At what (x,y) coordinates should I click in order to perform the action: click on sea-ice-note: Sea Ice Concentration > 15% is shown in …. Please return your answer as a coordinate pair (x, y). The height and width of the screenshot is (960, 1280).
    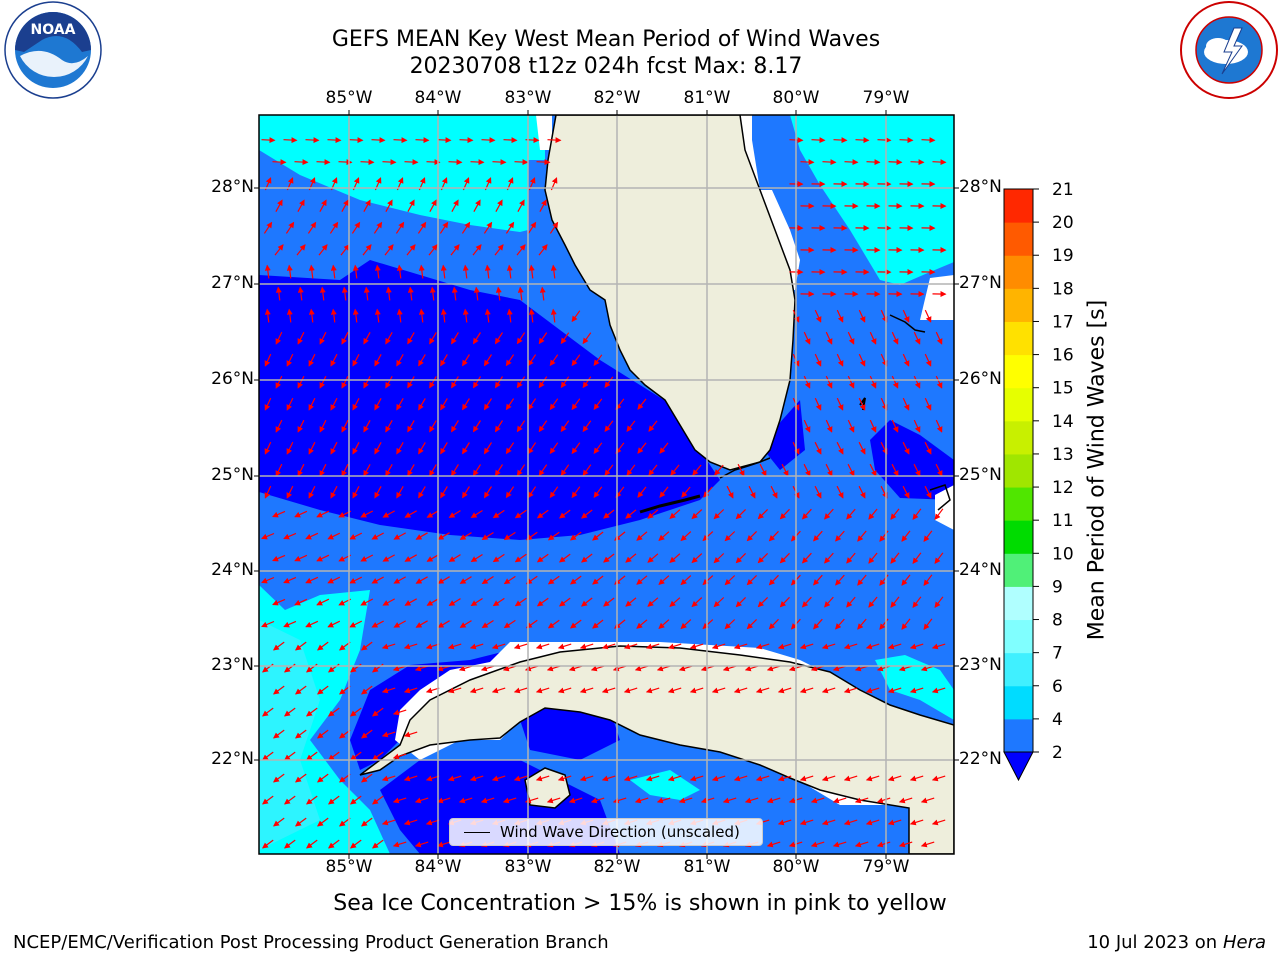
    Looking at the image, I should click on (640, 903).